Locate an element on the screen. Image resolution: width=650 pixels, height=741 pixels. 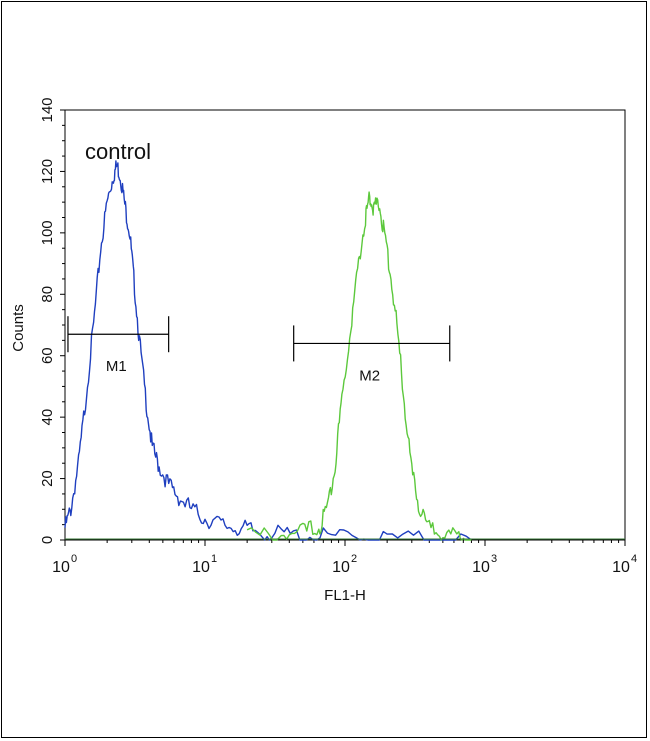
marker-label: M2 is located at coordinates (369, 375).